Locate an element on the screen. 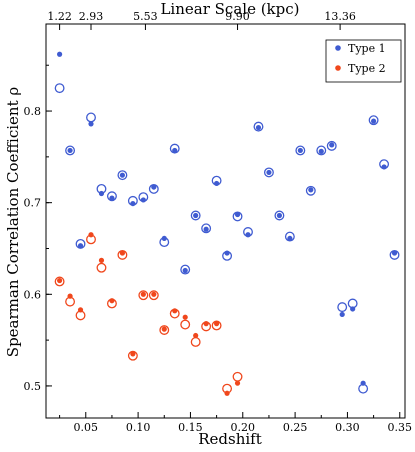  x-axis-ticks: 0.05 0.10 0.15 0.20 0.25 0.30 0.35 is located at coordinates (236, 423).